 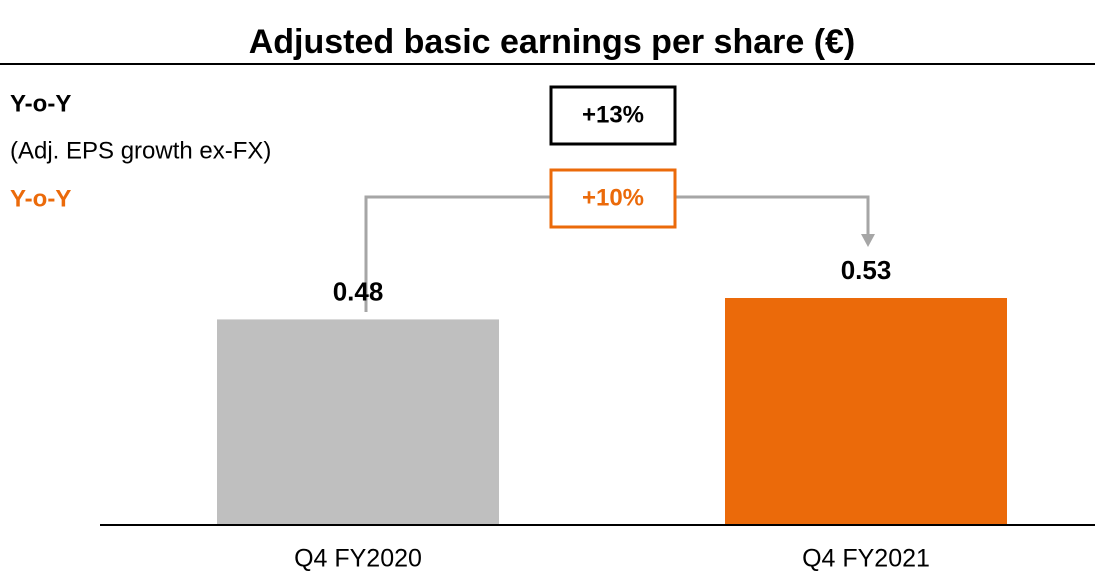 What do you see at coordinates (866, 559) in the screenshot?
I see `x-tick-label: Q4 FY2021` at bounding box center [866, 559].